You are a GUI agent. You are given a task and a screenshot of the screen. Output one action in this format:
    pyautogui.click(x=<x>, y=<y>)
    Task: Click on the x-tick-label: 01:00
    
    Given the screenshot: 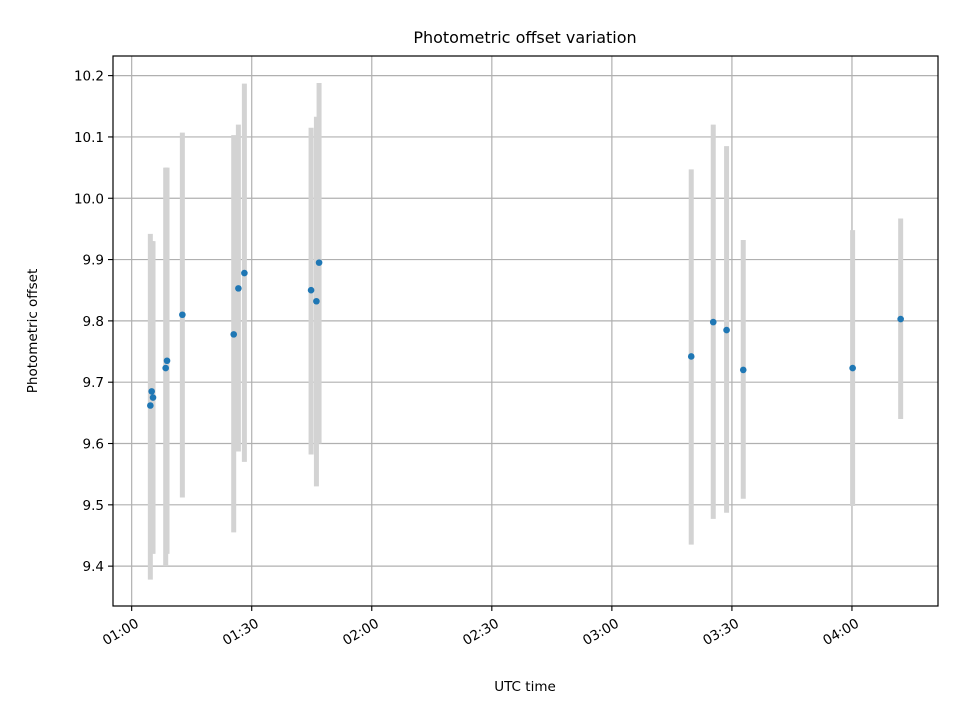 What is the action you would take?
    pyautogui.click(x=121, y=632)
    